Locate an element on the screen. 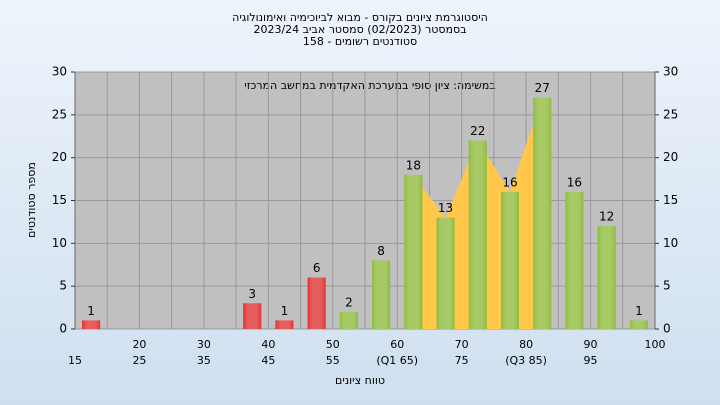 Image resolution: width=720 pixels, height=405 pixels. x-tick-label: 50 is located at coordinates (333, 344).